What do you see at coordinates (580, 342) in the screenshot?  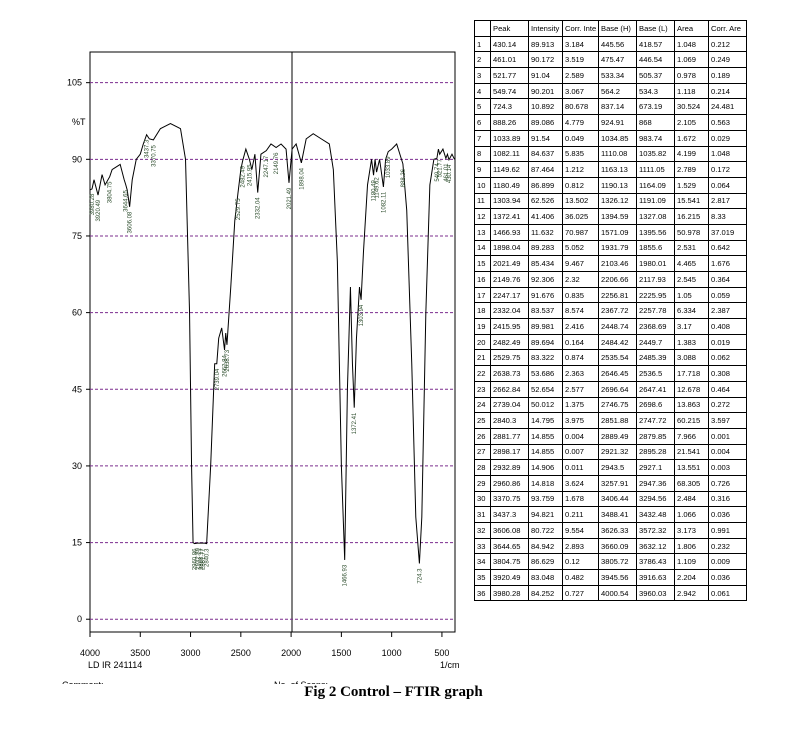 I see `table-cell: 0.164` at bounding box center [580, 342].